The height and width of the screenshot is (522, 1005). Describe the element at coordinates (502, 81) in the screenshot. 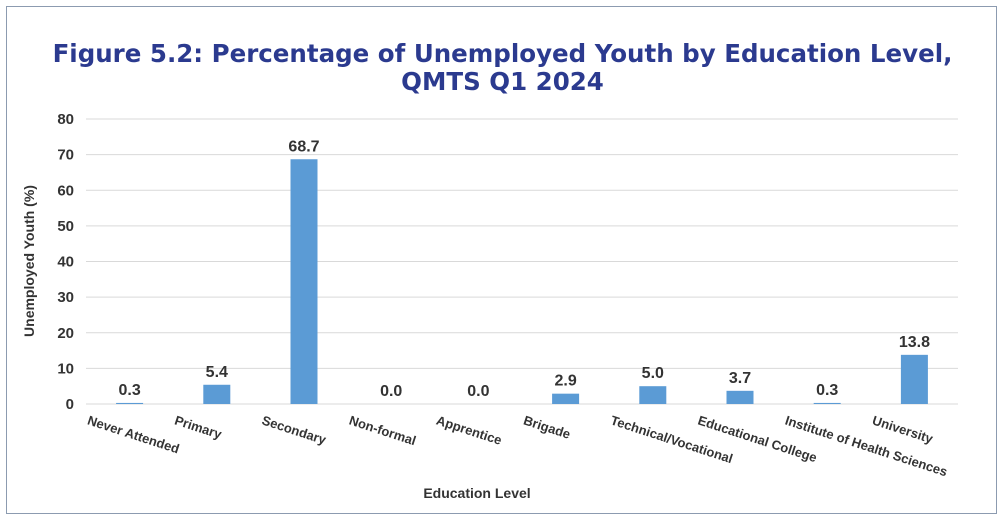

I see `chart-title-line-2: QMTS Q1 2024` at that location.